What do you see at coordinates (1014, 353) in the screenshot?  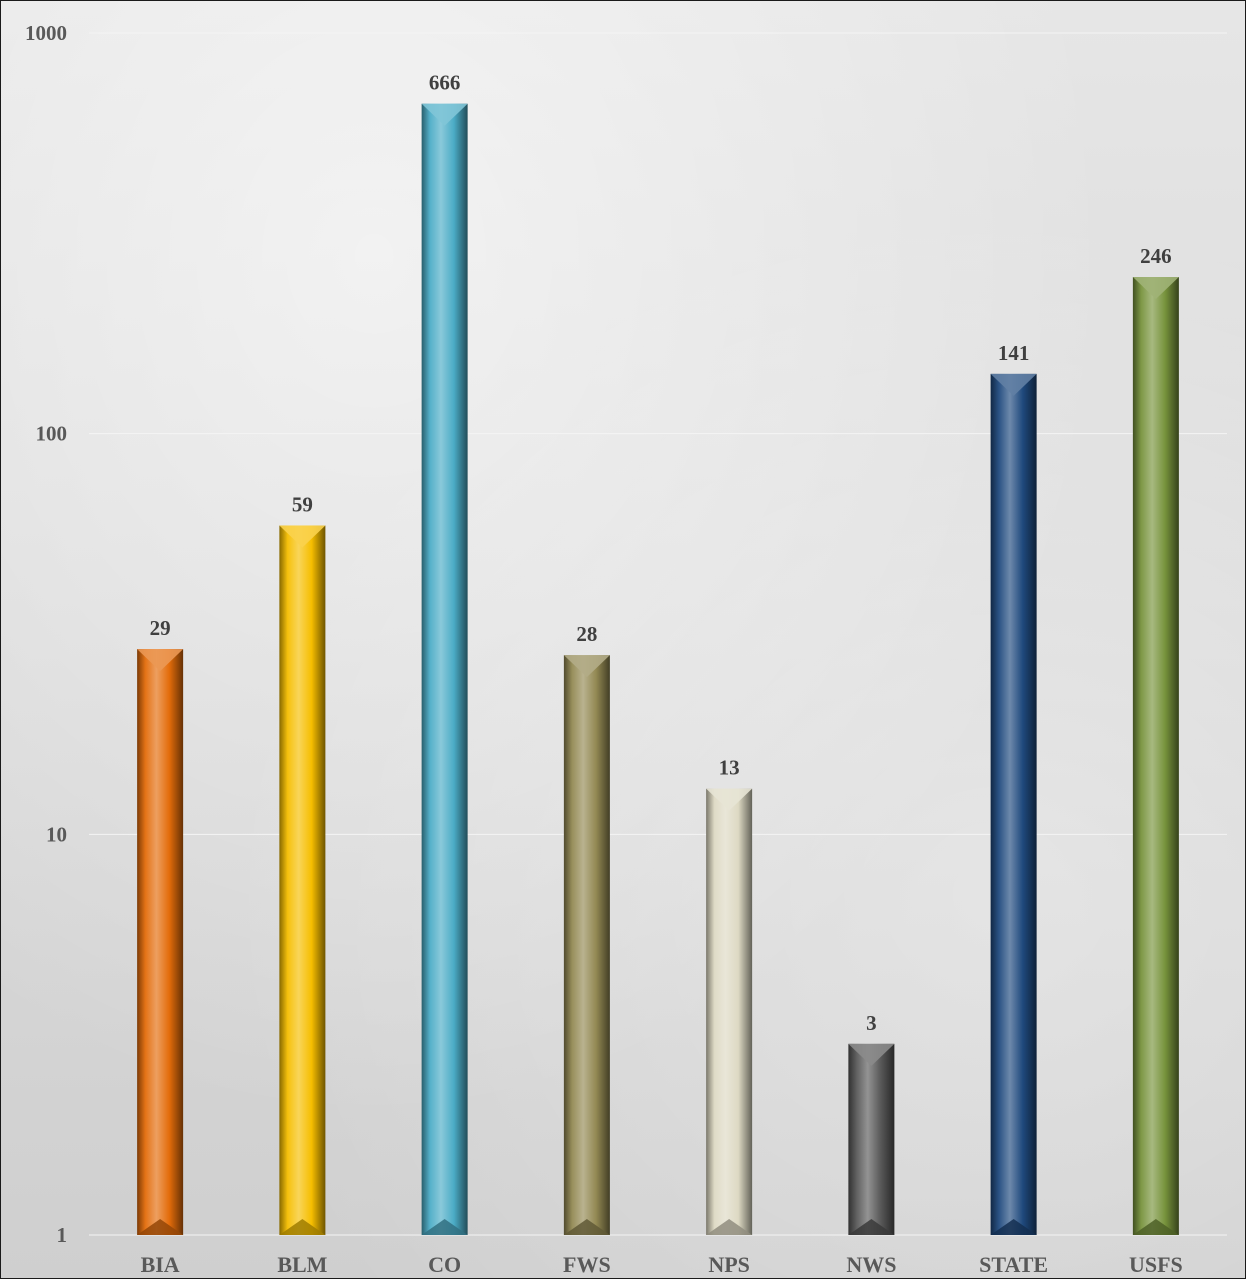 I see `data-label: 141` at bounding box center [1014, 353].